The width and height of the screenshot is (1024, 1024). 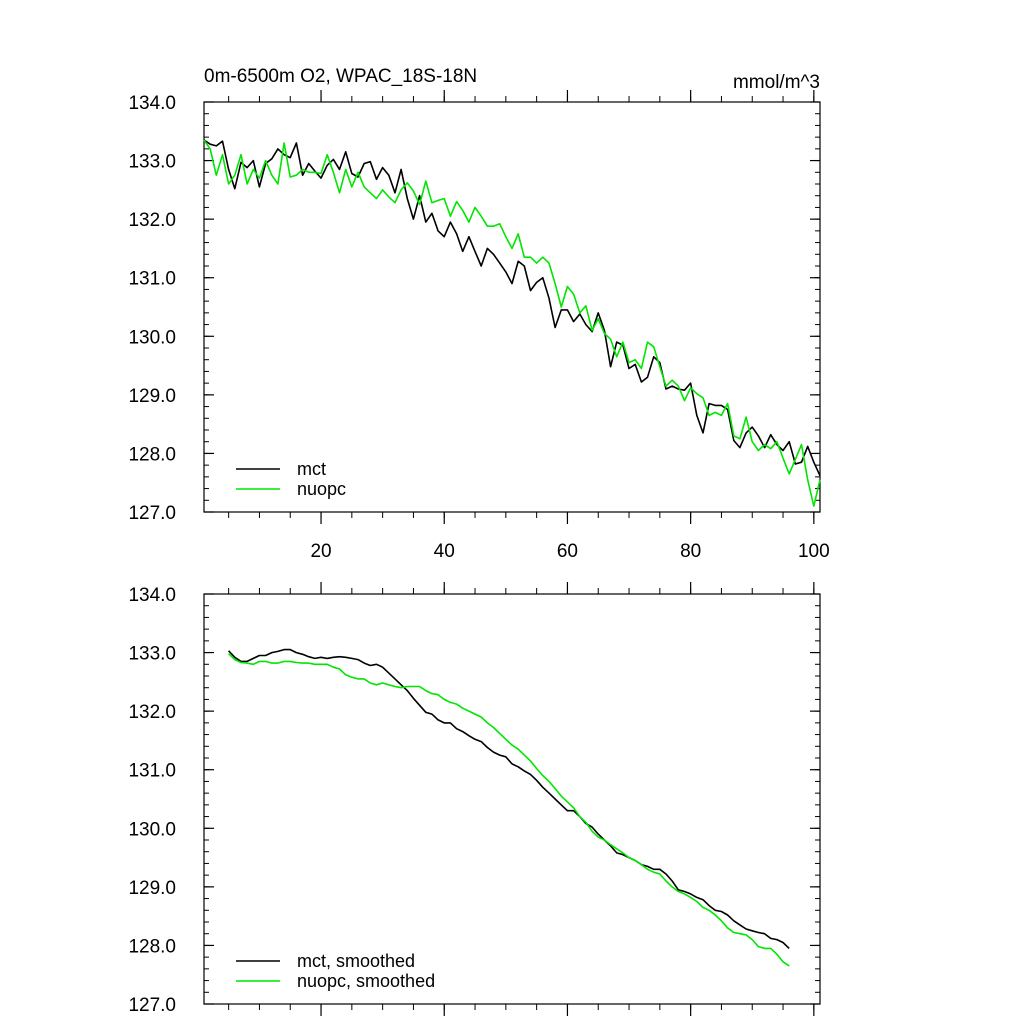 What do you see at coordinates (320, 551) in the screenshot?
I see `x-tick-label: 20` at bounding box center [320, 551].